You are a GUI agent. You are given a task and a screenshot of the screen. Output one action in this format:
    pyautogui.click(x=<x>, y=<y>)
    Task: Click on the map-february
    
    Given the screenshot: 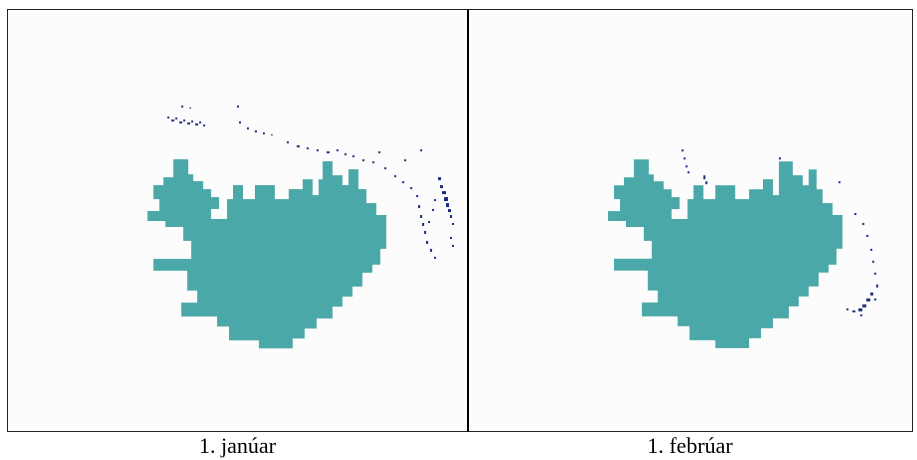 What is the action you would take?
    pyautogui.click(x=743, y=249)
    